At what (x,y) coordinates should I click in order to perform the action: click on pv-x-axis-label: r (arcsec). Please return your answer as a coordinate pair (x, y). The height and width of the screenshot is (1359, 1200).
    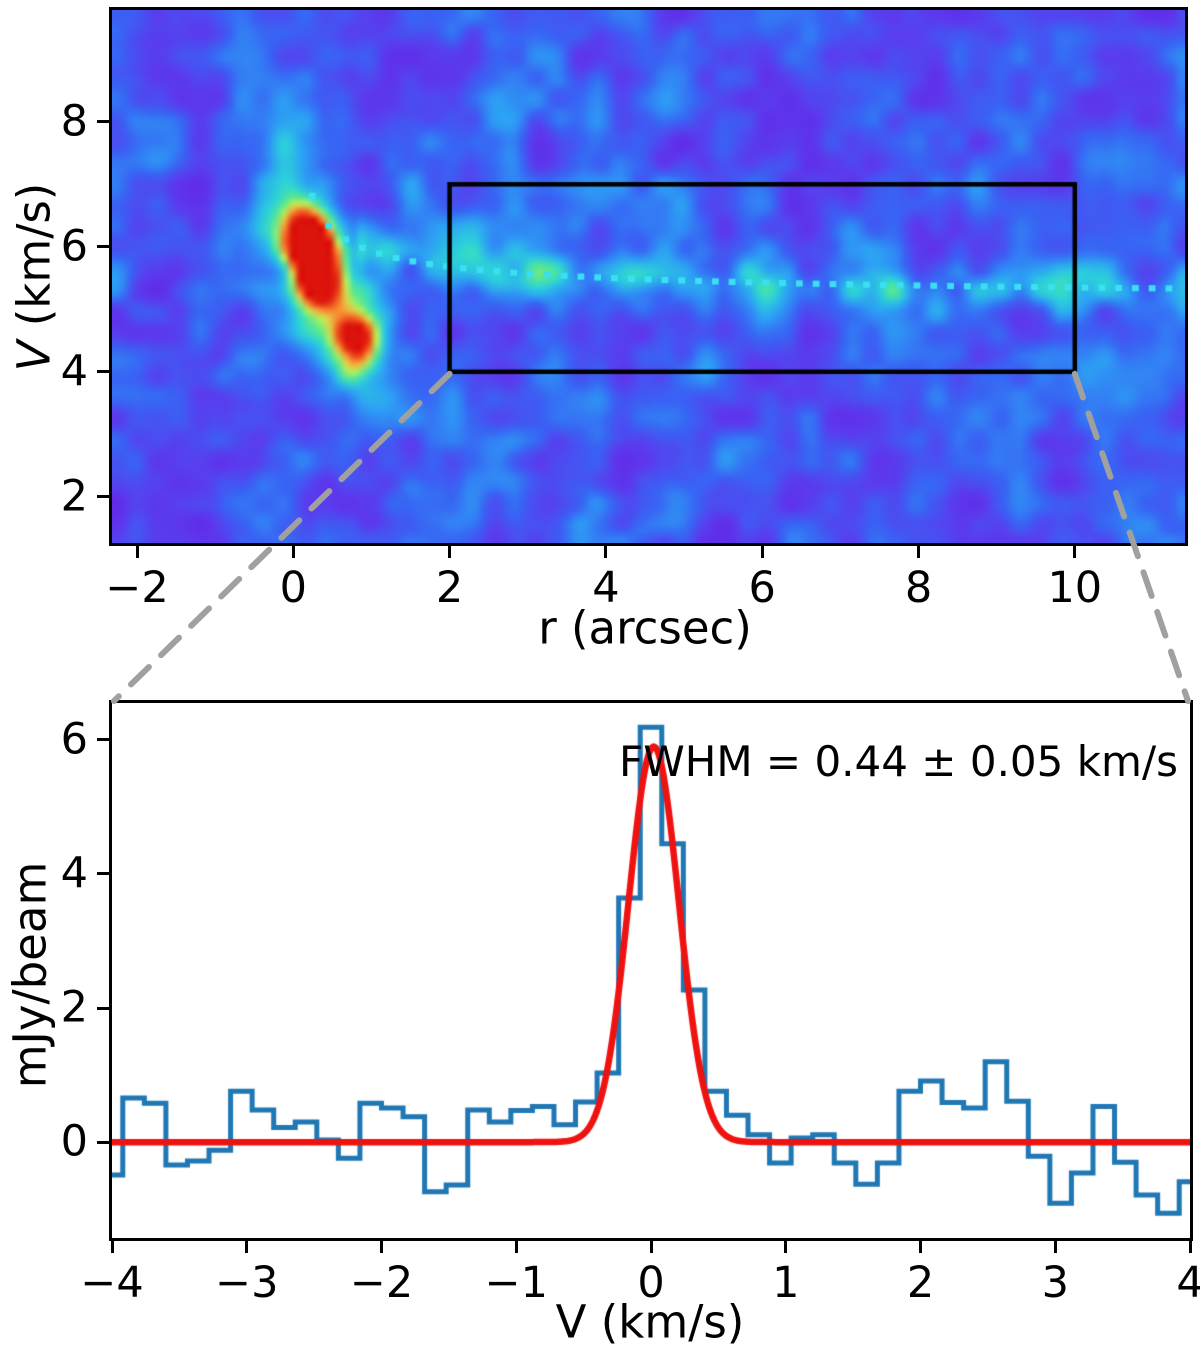
    Looking at the image, I should click on (645, 628).